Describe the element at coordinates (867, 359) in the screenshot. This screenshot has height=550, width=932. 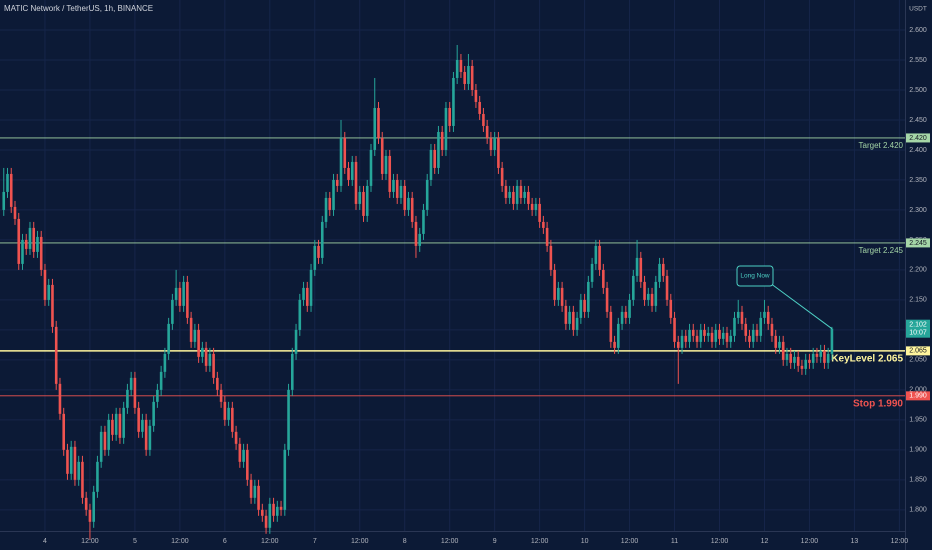
I see `level-name: KeyLevel 2.065` at that location.